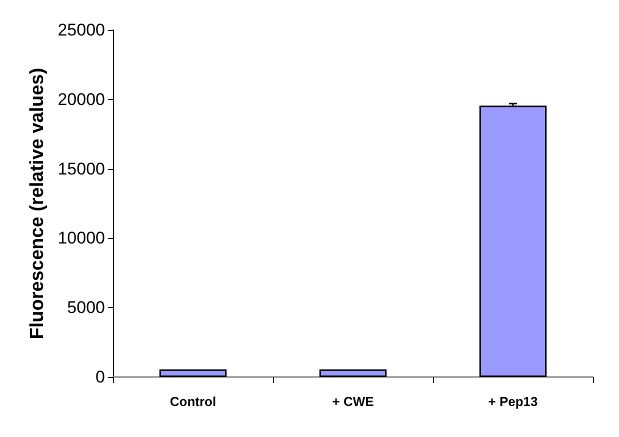 The image size is (619, 437). What do you see at coordinates (81, 30) in the screenshot?
I see `y-tick-label: 25000` at bounding box center [81, 30].